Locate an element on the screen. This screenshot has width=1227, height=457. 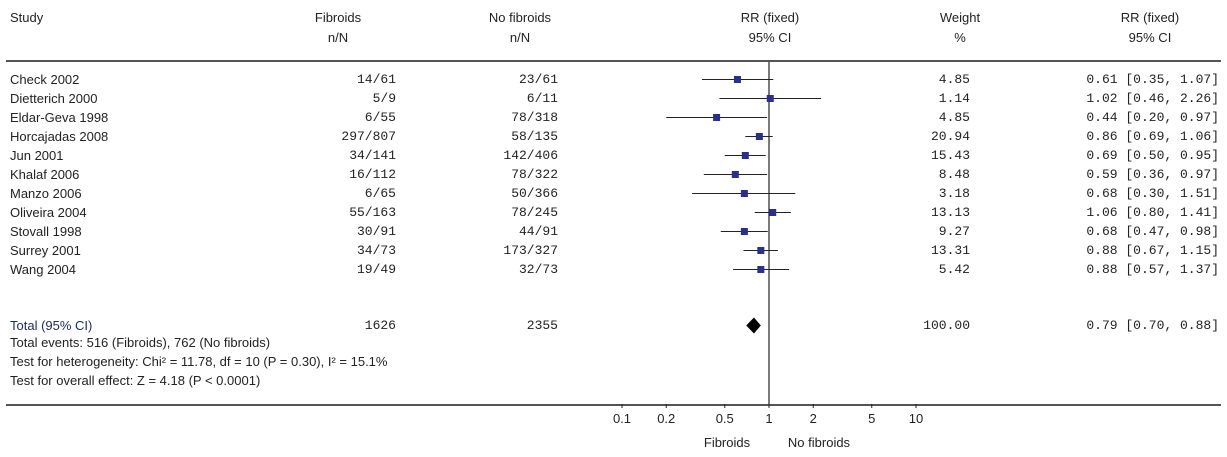
no-fibroids-count: 44/91 is located at coordinates (538, 231).